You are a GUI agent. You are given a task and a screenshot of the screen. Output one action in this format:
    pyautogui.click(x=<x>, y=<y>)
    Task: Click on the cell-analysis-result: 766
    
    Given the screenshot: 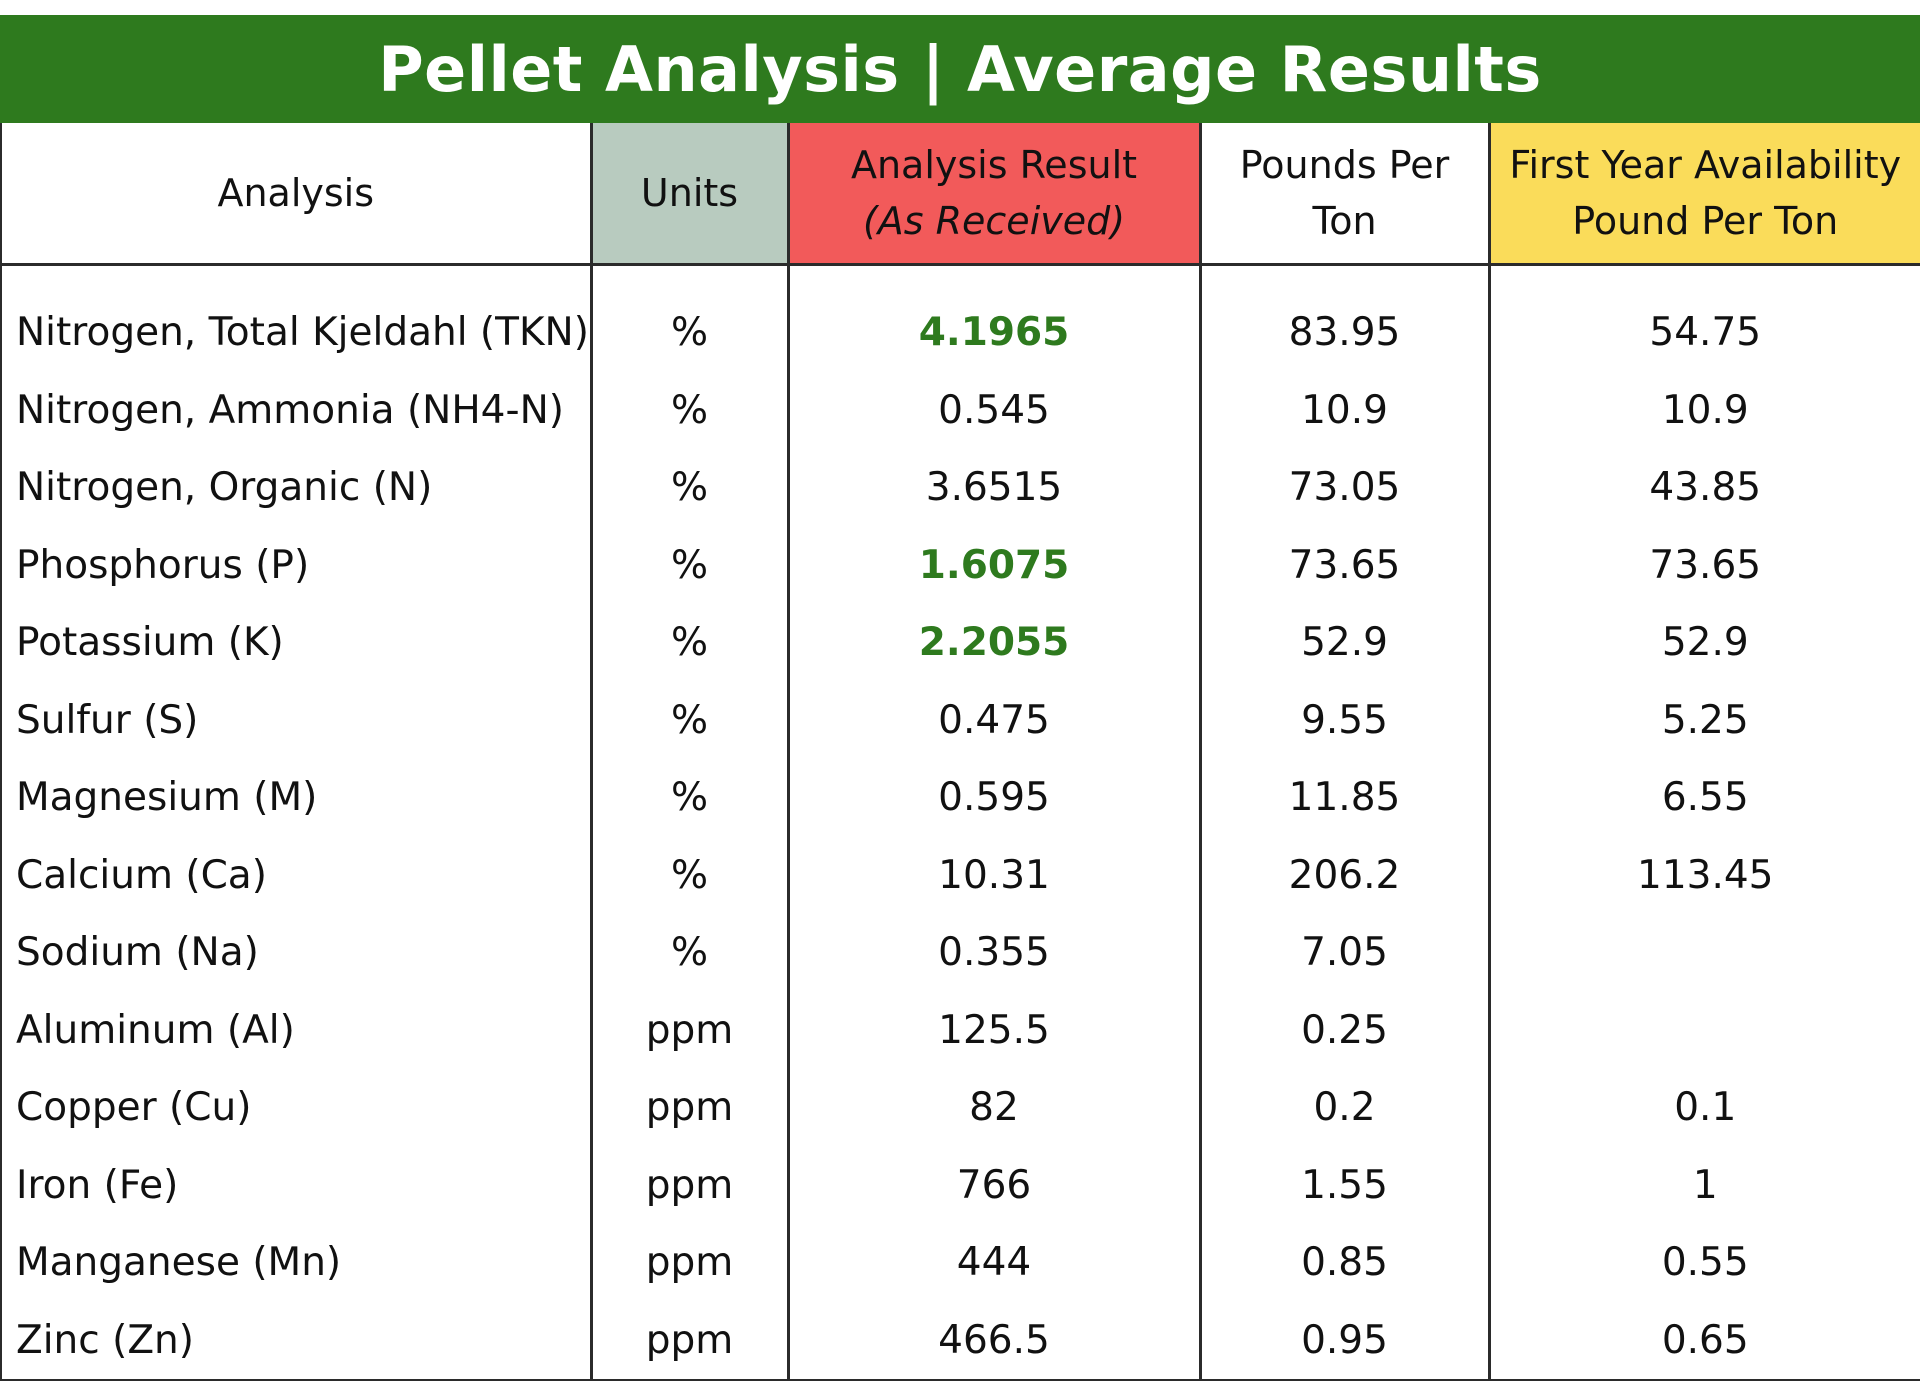 What is the action you would take?
    pyautogui.click(x=993, y=1185)
    